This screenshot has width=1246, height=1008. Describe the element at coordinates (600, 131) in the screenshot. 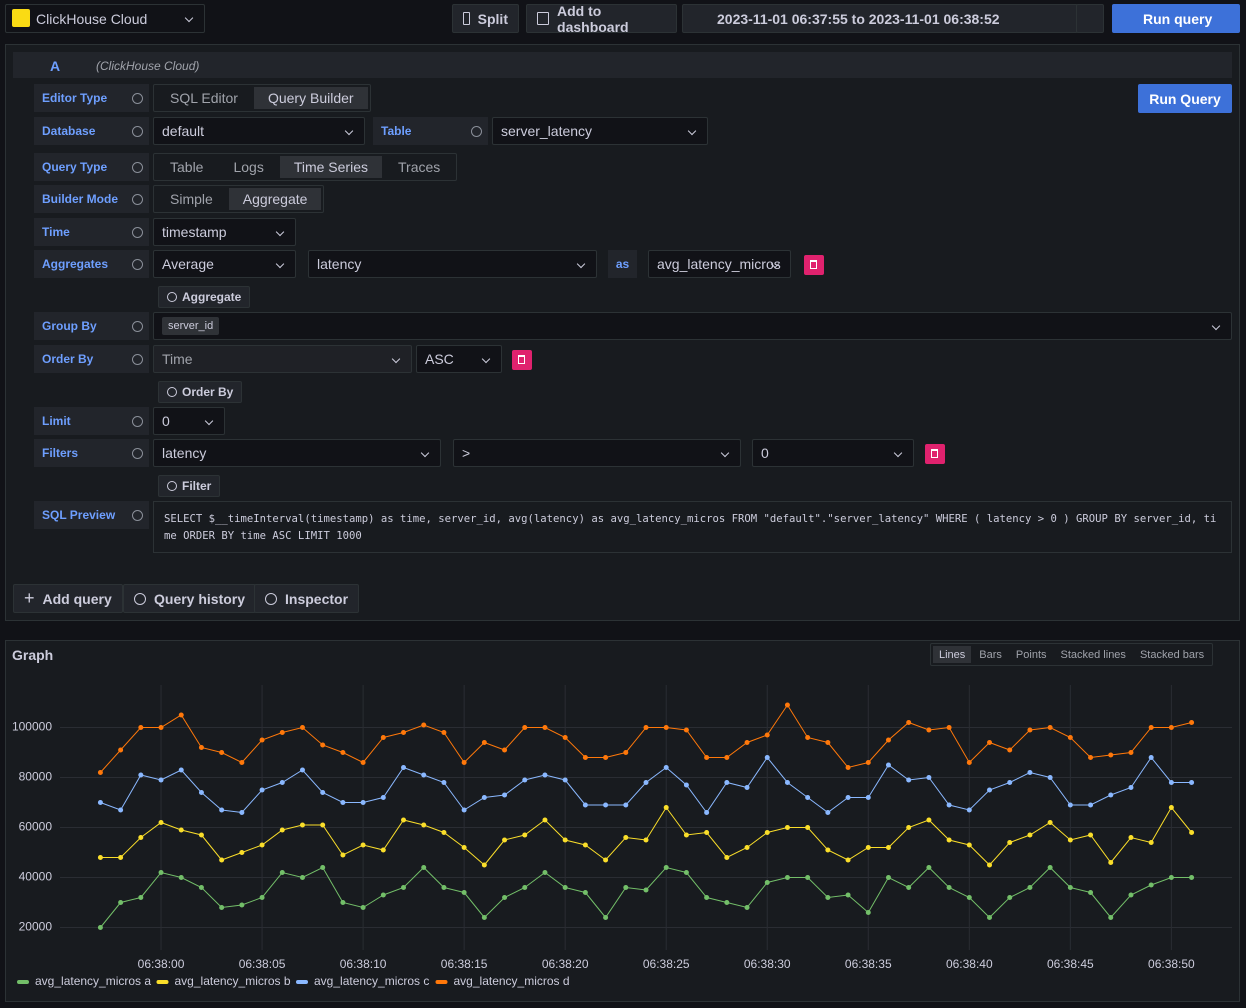

I see `table-select: server_latency` at that location.